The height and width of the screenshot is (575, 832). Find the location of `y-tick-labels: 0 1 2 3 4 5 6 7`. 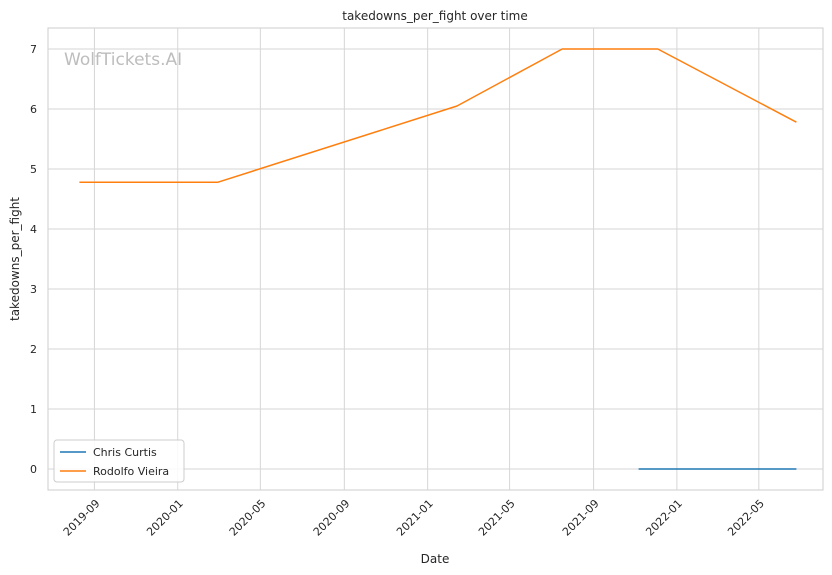

y-tick-labels: 0 1 2 3 4 5 6 7 is located at coordinates (33, 259).